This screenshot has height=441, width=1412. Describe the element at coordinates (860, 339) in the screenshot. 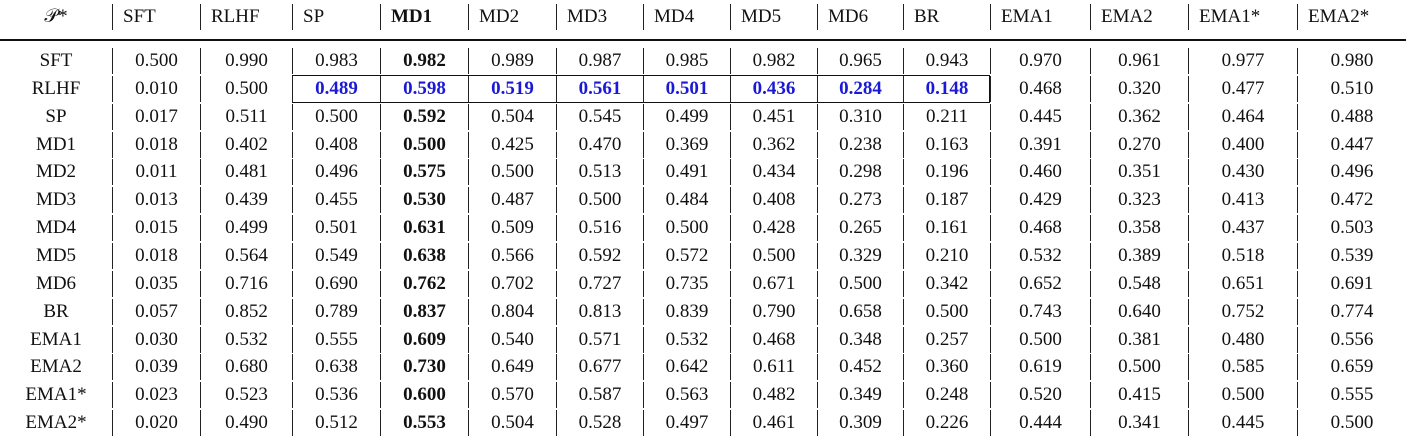

I see `table-cell: 0.348` at that location.